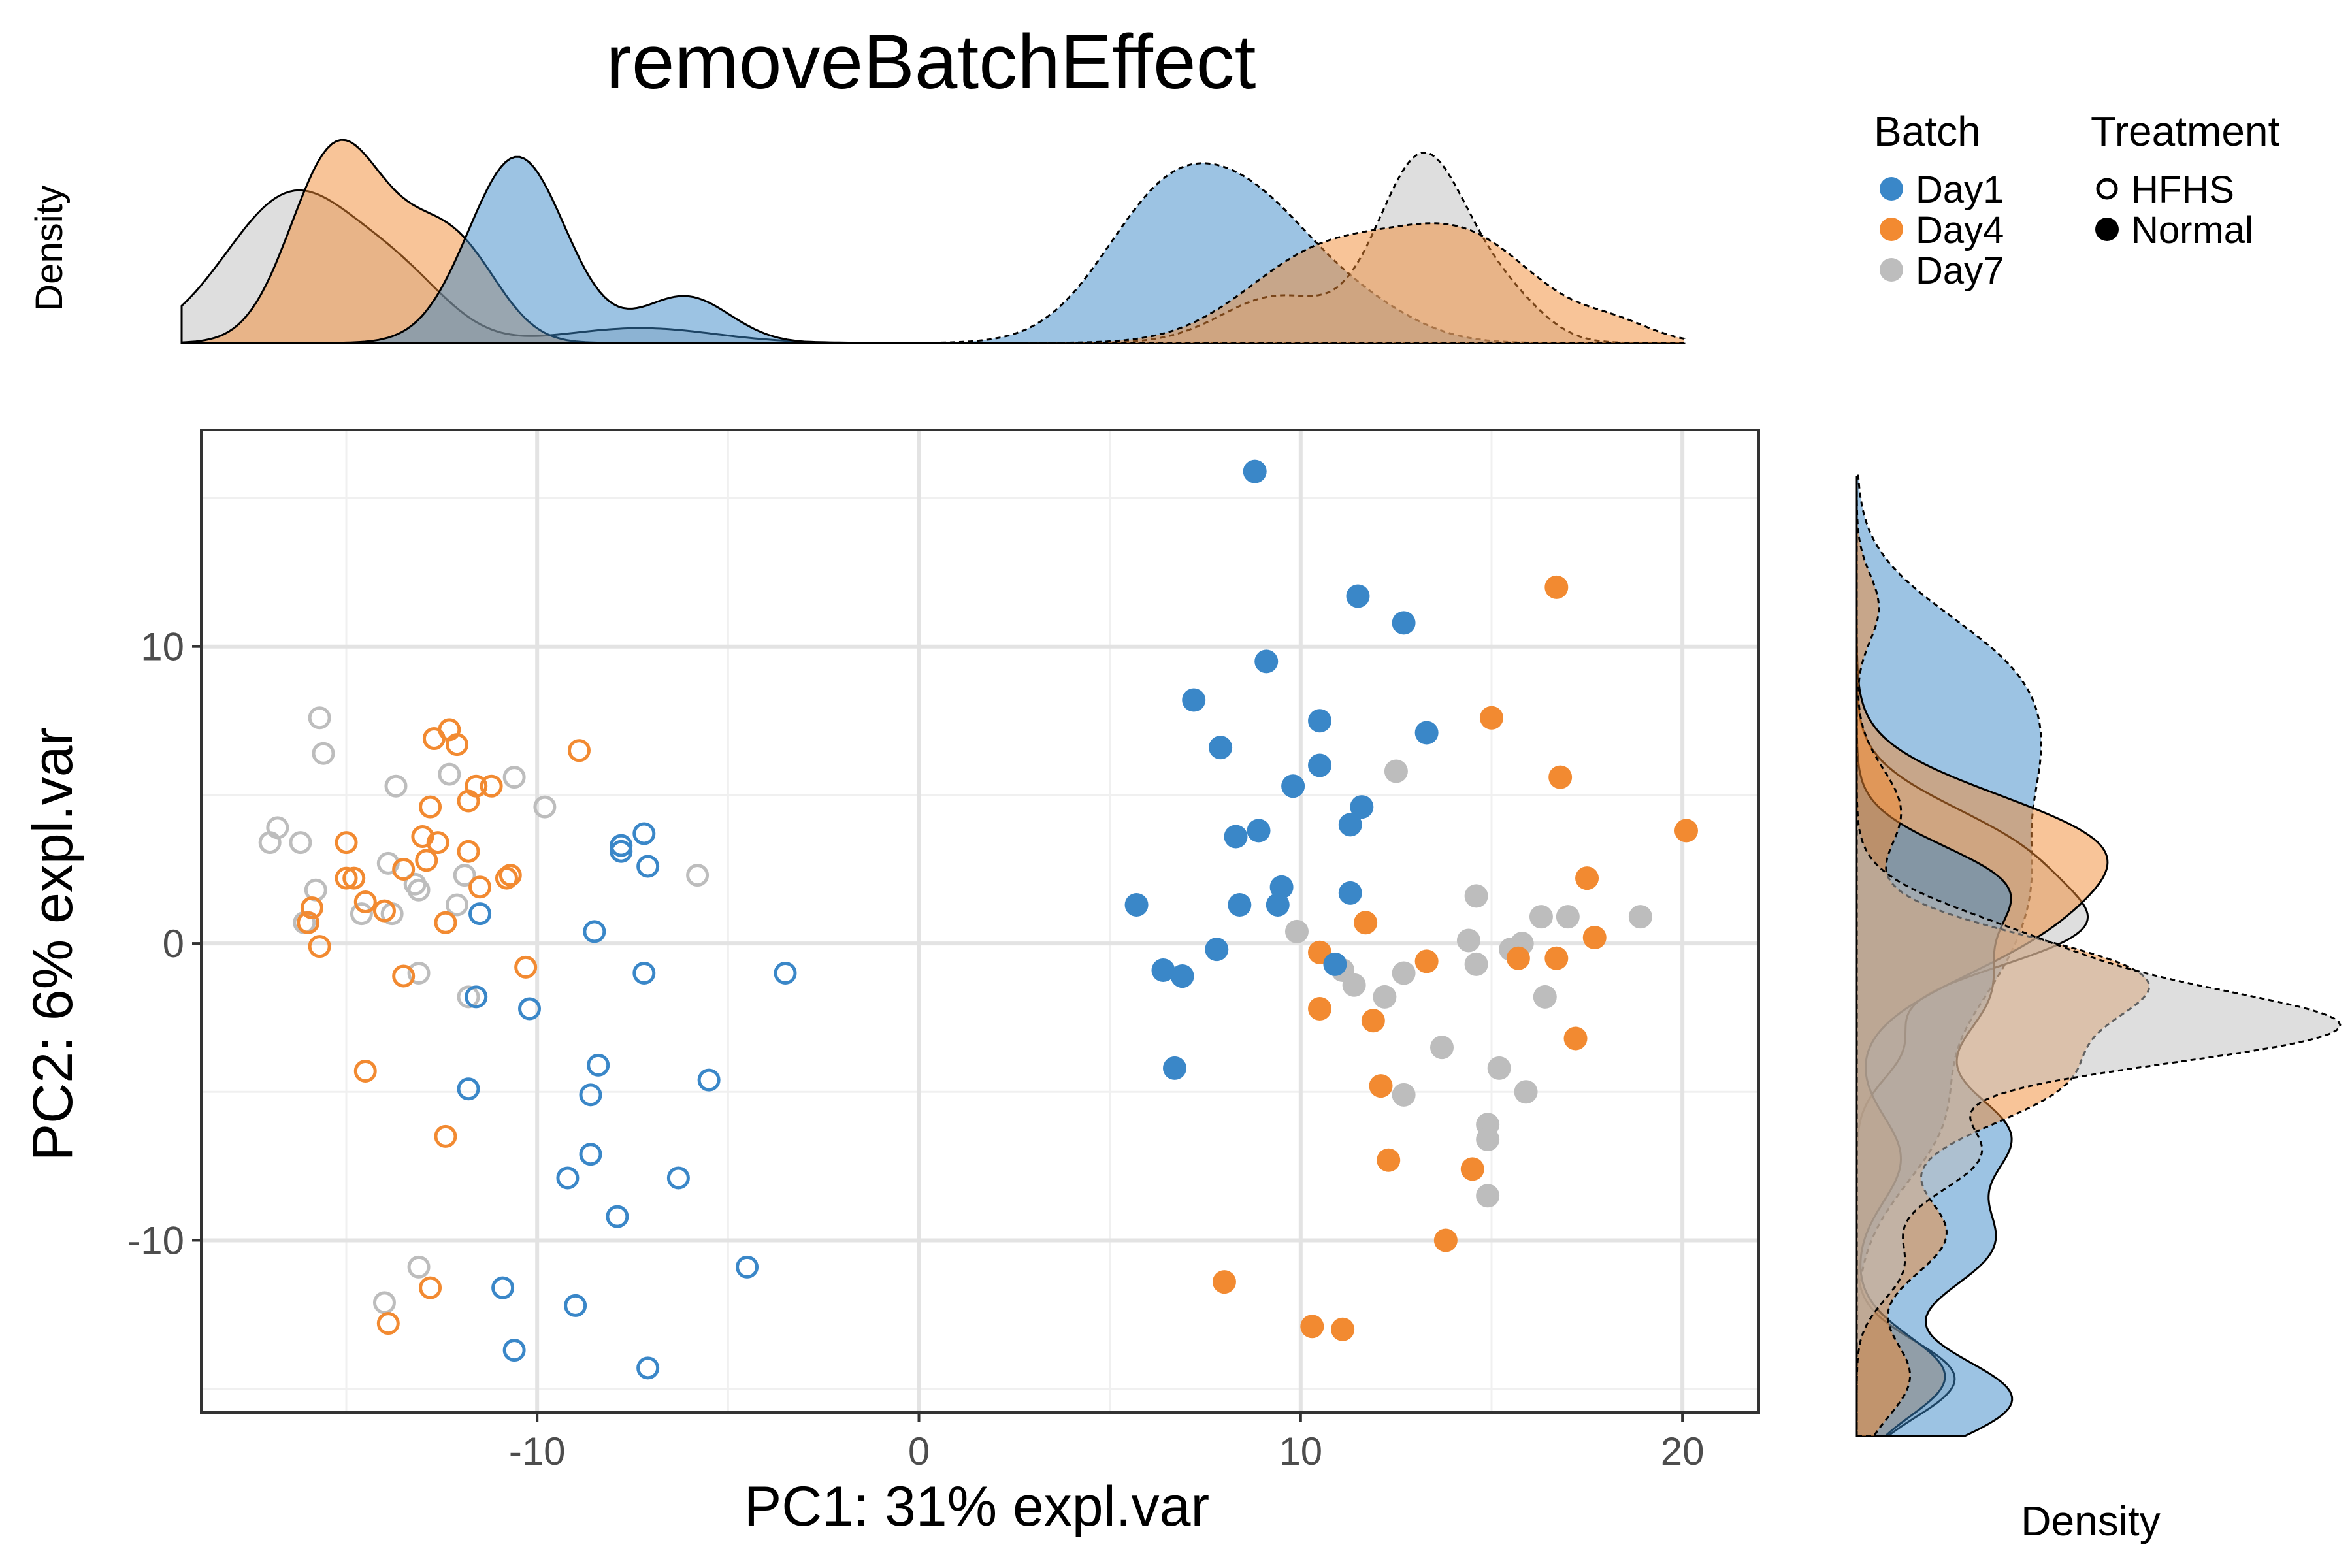 The image size is (2352, 1568). Describe the element at coordinates (934, 283) in the screenshot. I see `top-density-day4-normal` at that location.